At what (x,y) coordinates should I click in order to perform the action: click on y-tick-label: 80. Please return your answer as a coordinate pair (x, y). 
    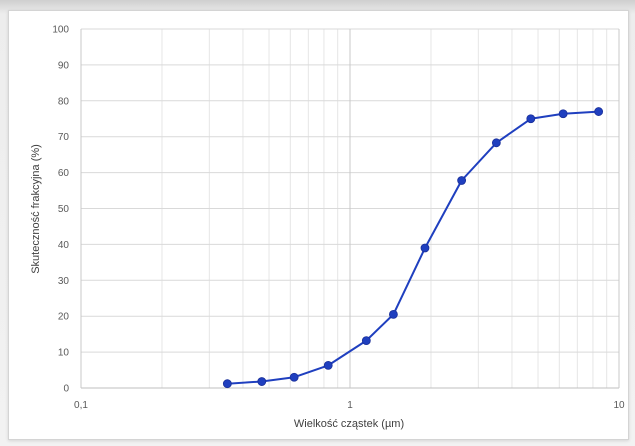
    Looking at the image, I should click on (64, 101).